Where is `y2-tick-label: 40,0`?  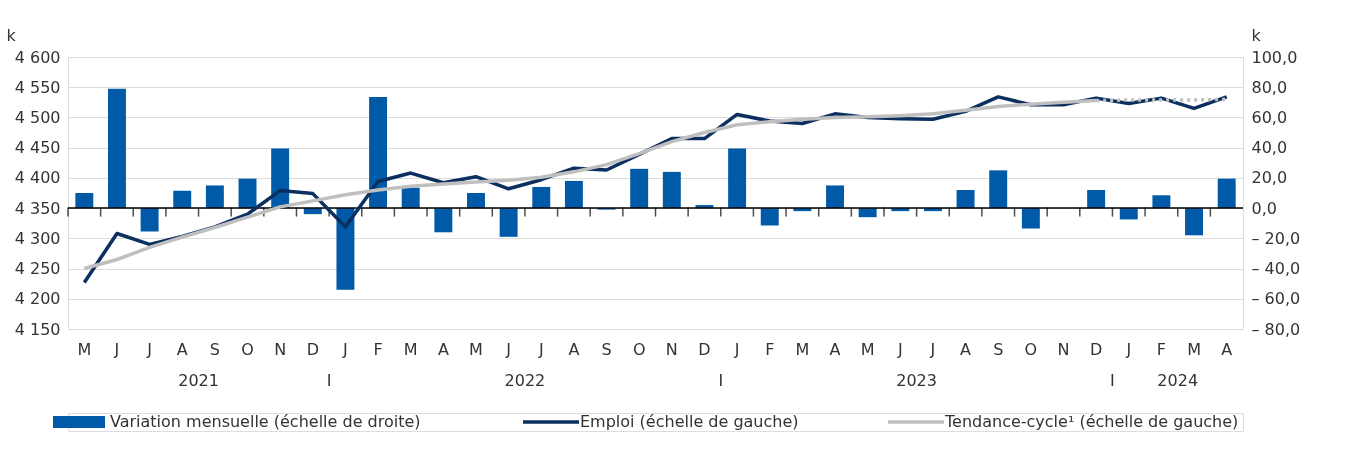 y2-tick-label: 40,0 is located at coordinates (1269, 148).